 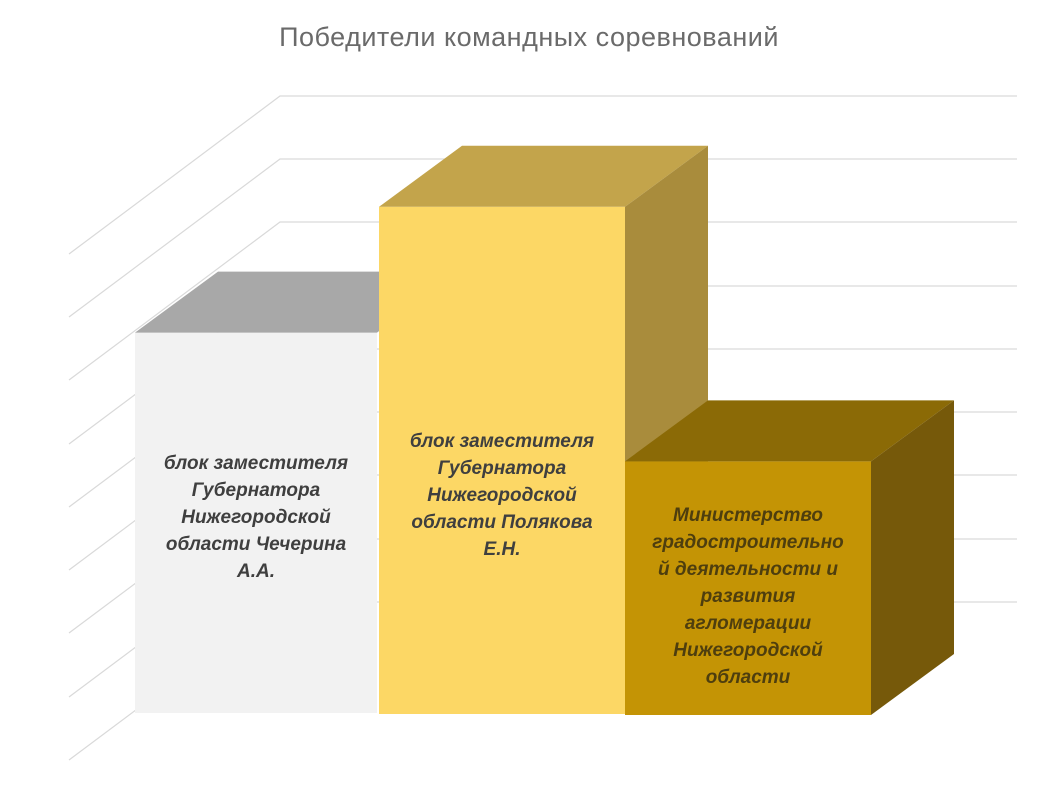 I want to click on bar-2-front-face, so click(x=502, y=460).